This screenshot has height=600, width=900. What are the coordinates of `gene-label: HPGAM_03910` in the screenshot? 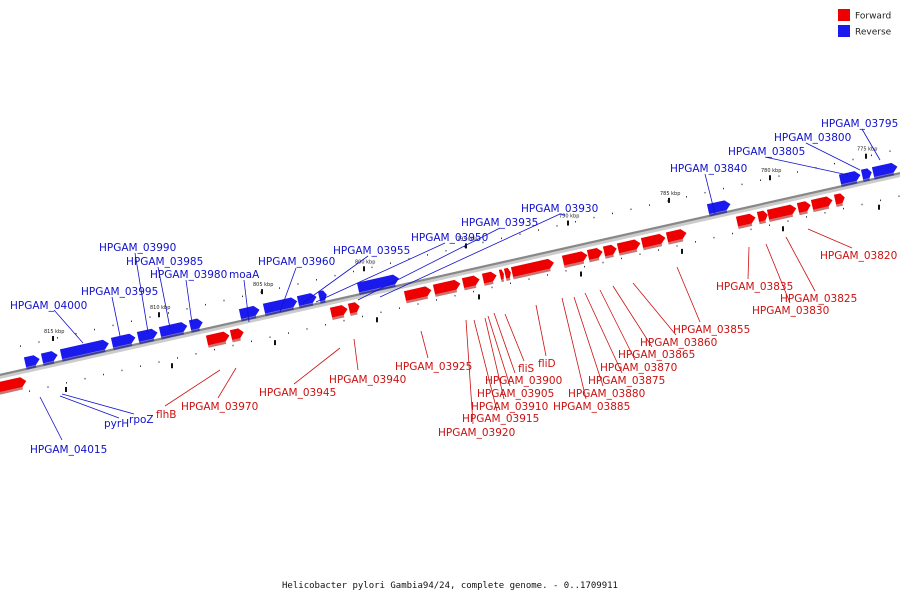 It's located at (509, 407).